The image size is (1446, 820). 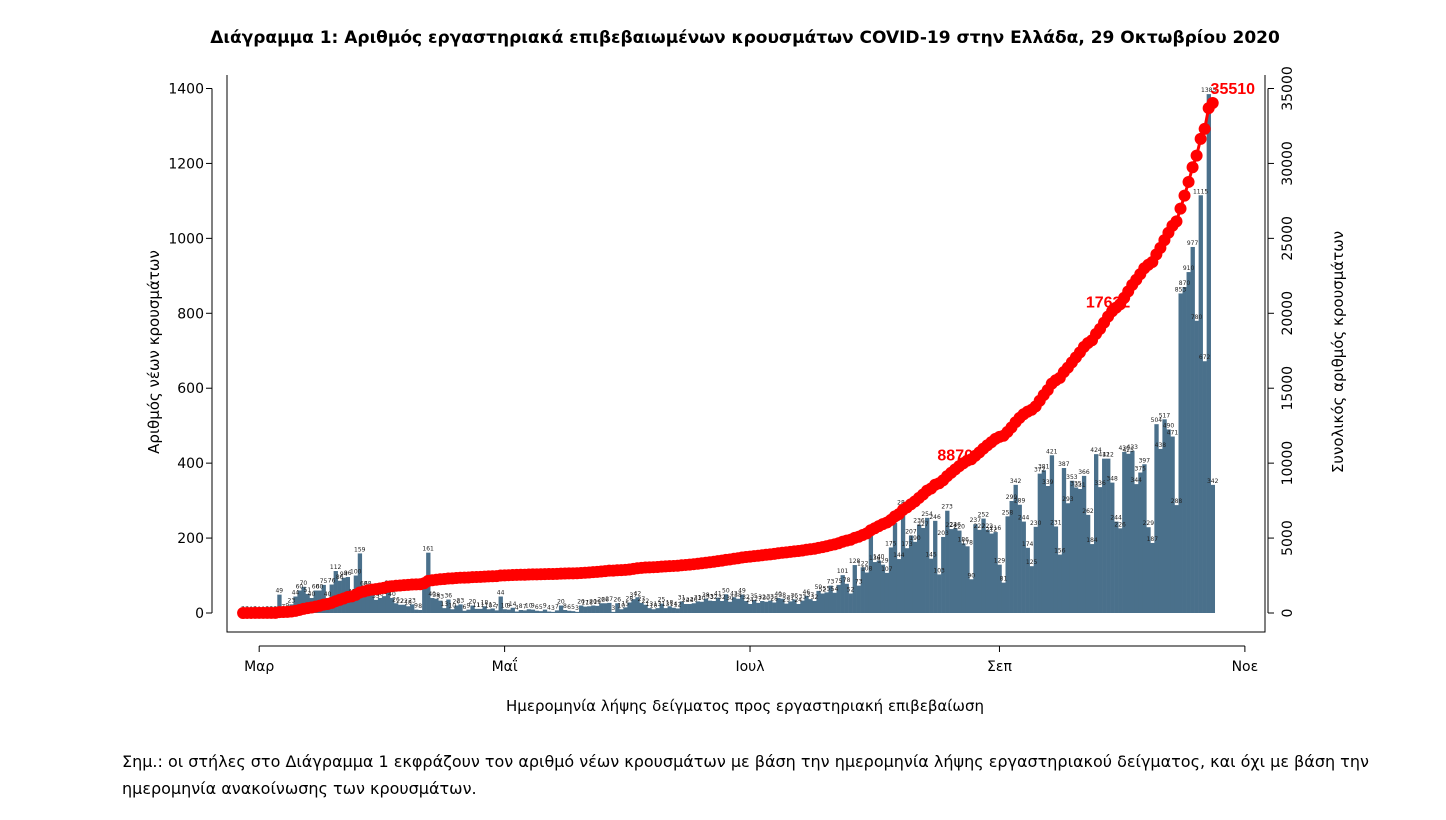 I want to click on bar-value-label: 331, so click(x=1080, y=485).